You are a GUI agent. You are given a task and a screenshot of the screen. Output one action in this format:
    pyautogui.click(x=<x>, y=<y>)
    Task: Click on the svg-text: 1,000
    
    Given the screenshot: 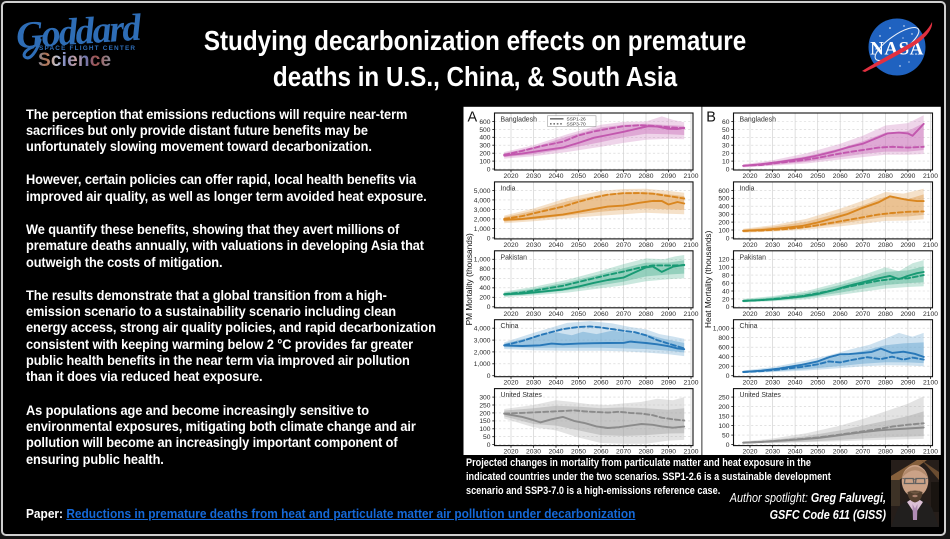 What is the action you would take?
    pyautogui.click(x=721, y=329)
    